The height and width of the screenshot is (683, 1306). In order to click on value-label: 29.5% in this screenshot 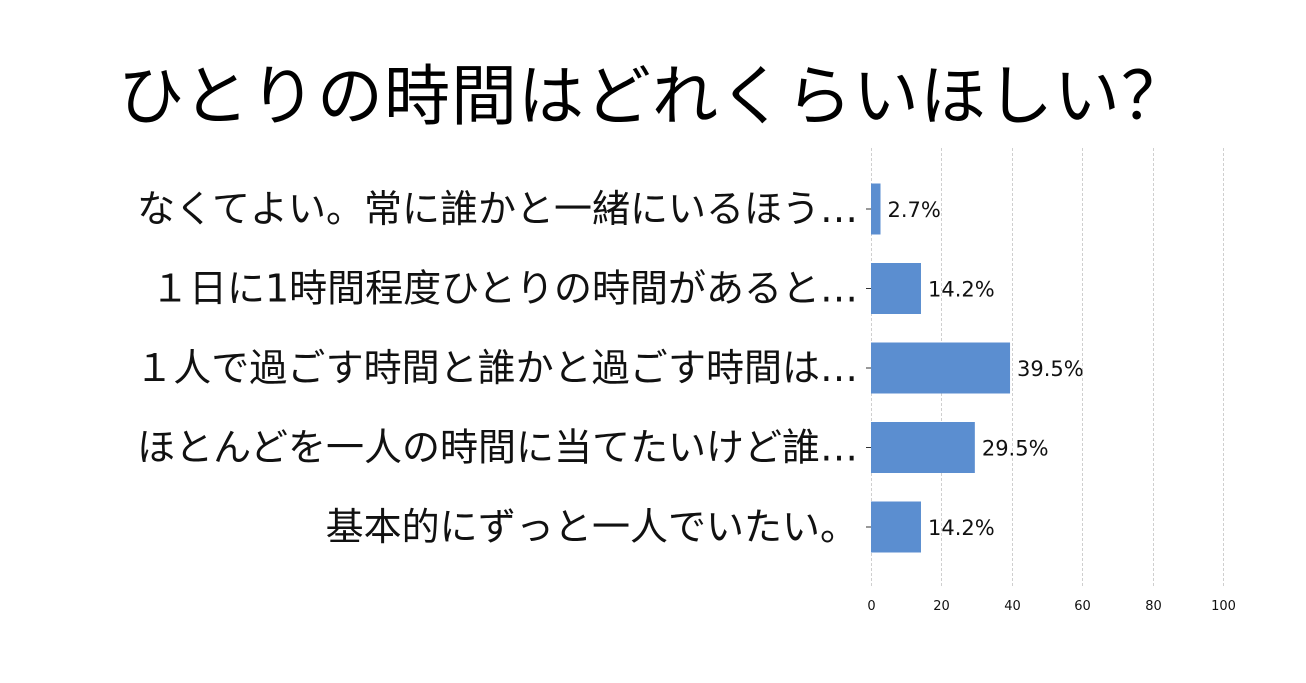, I will do `click(1015, 449)`.